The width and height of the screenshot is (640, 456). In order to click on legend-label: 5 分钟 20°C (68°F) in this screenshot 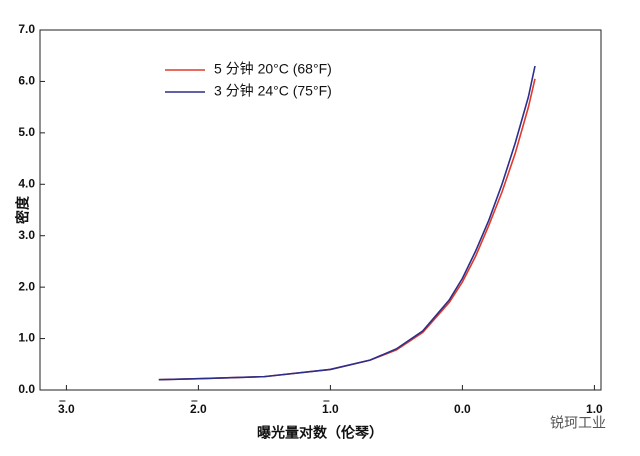, I will do `click(273, 69)`.